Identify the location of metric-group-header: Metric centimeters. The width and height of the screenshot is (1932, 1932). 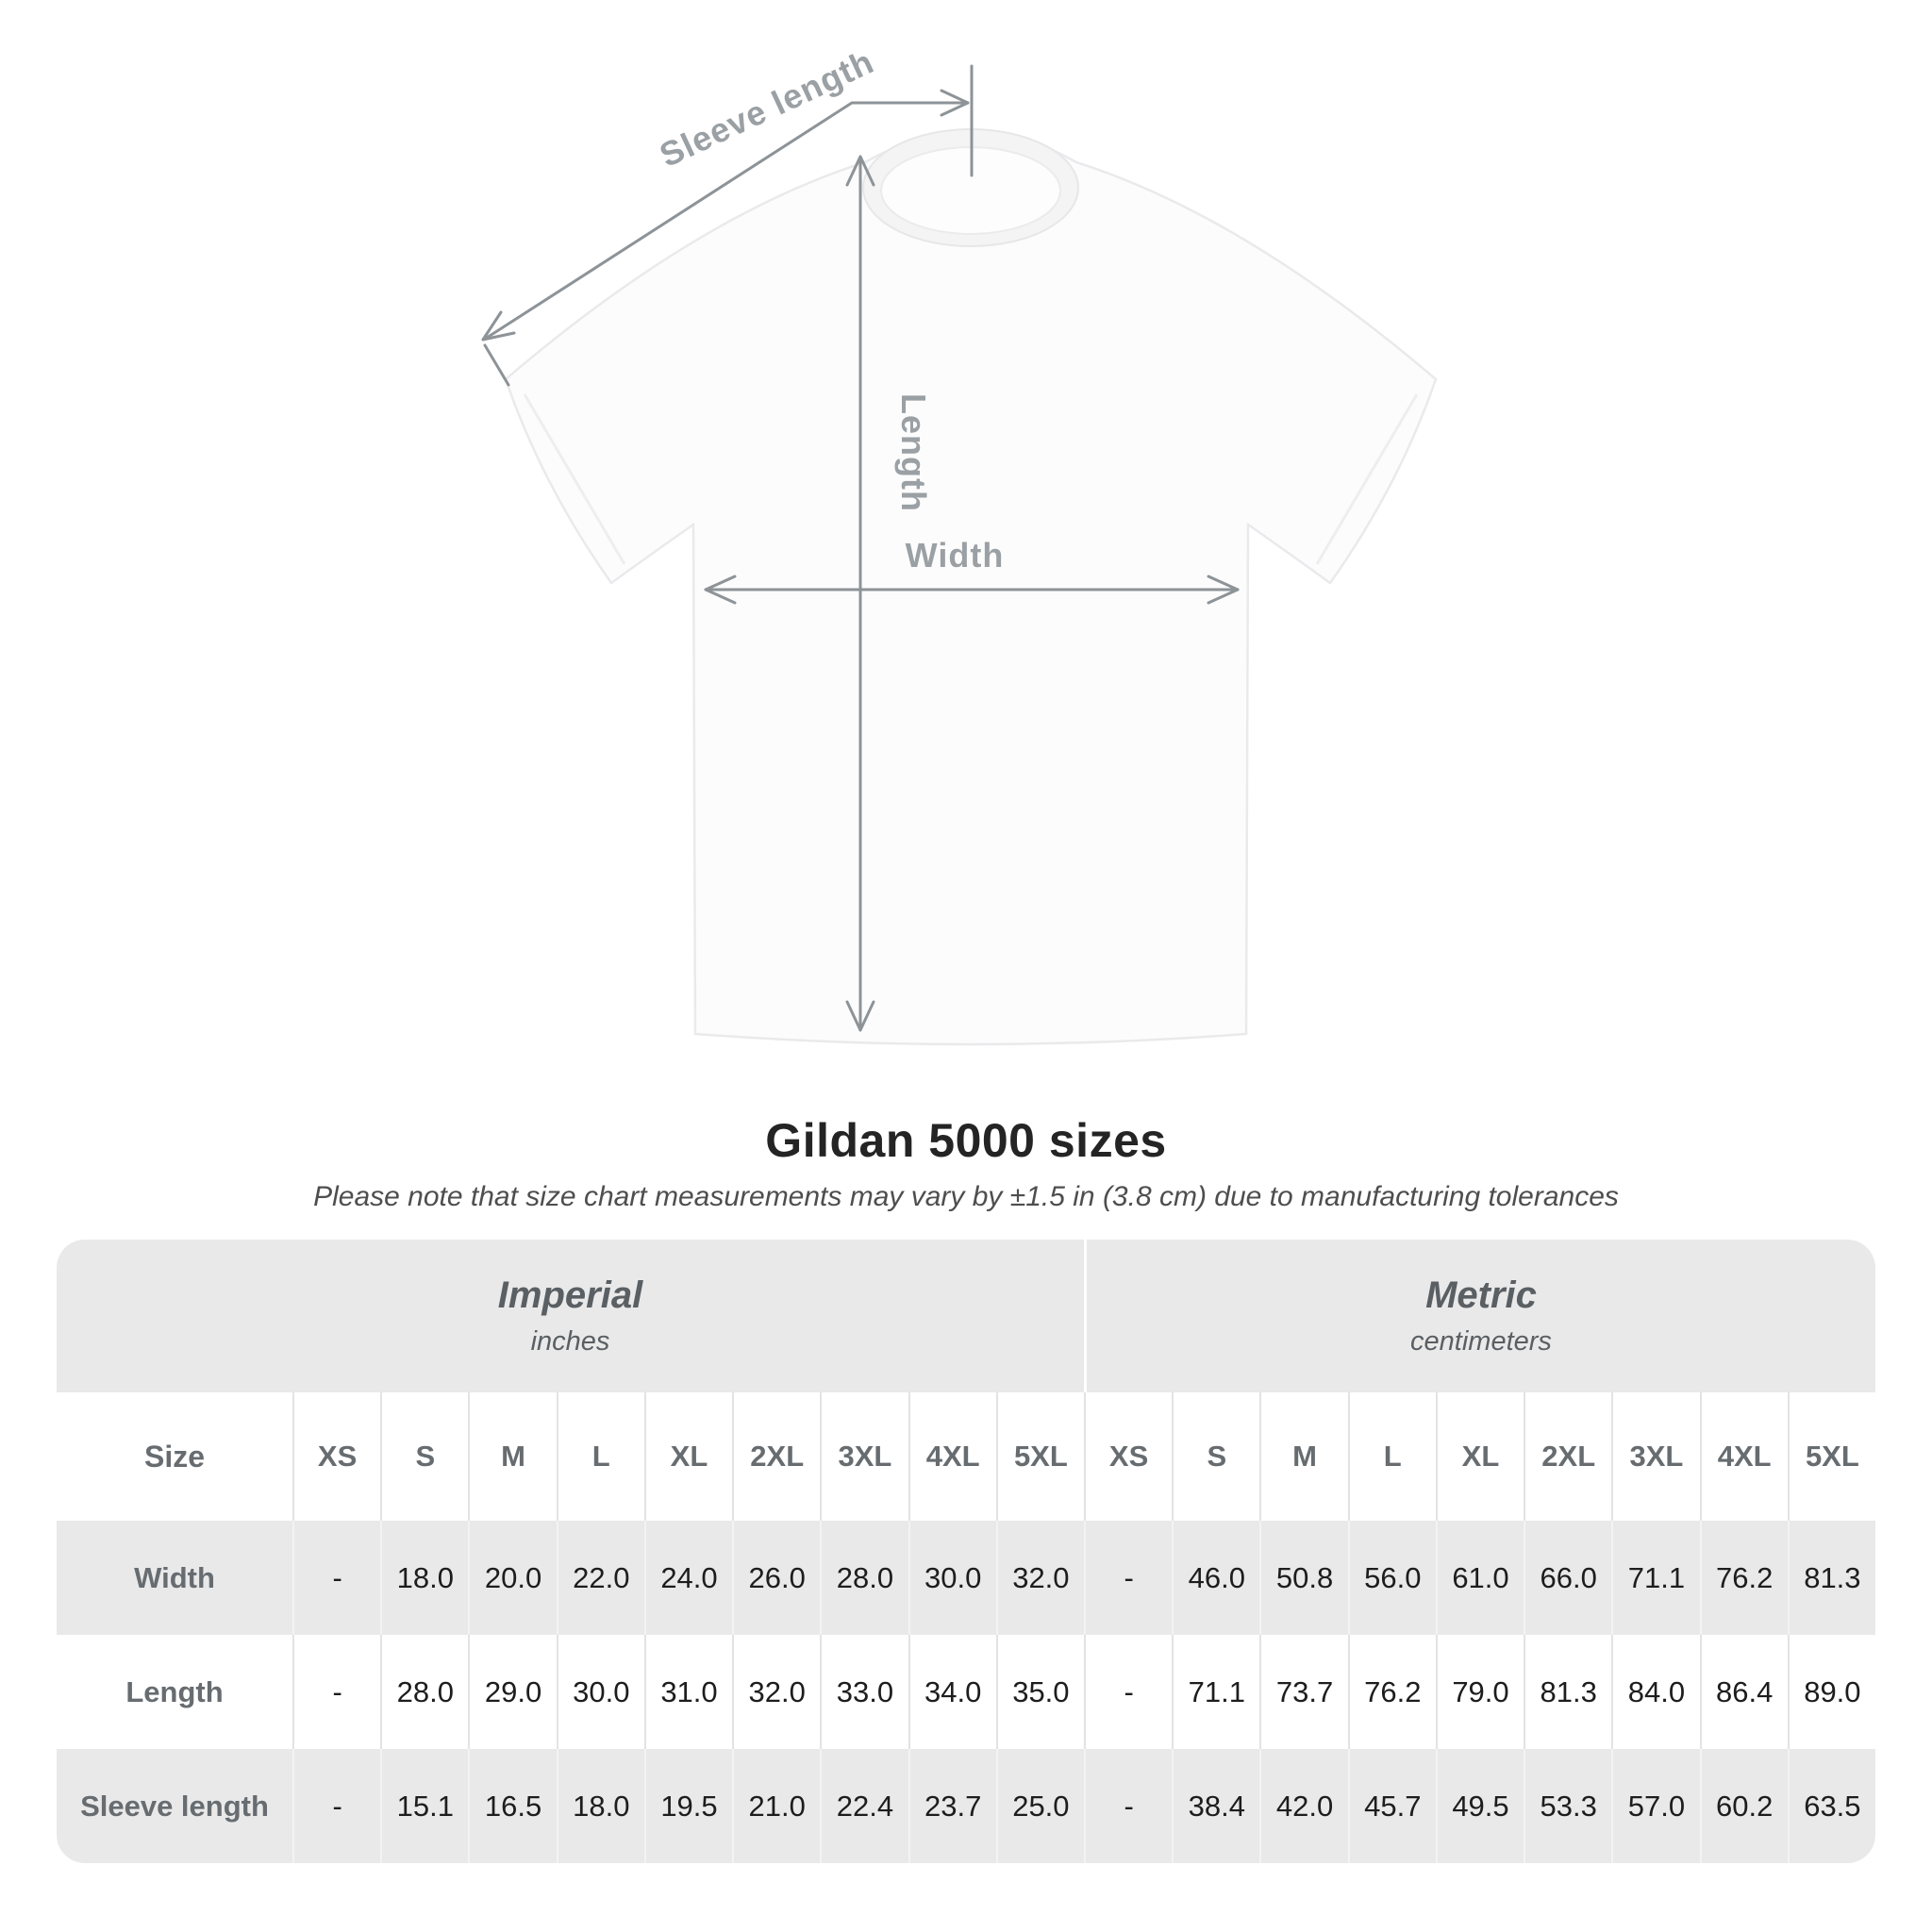
(1479, 1316).